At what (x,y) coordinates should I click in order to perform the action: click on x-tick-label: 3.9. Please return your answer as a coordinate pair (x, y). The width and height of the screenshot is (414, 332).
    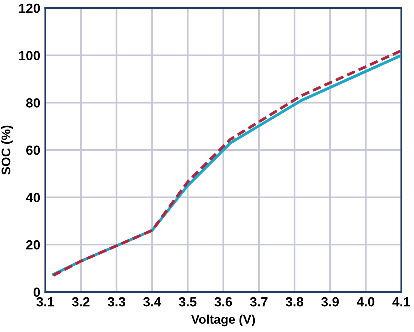
    Looking at the image, I should click on (331, 302).